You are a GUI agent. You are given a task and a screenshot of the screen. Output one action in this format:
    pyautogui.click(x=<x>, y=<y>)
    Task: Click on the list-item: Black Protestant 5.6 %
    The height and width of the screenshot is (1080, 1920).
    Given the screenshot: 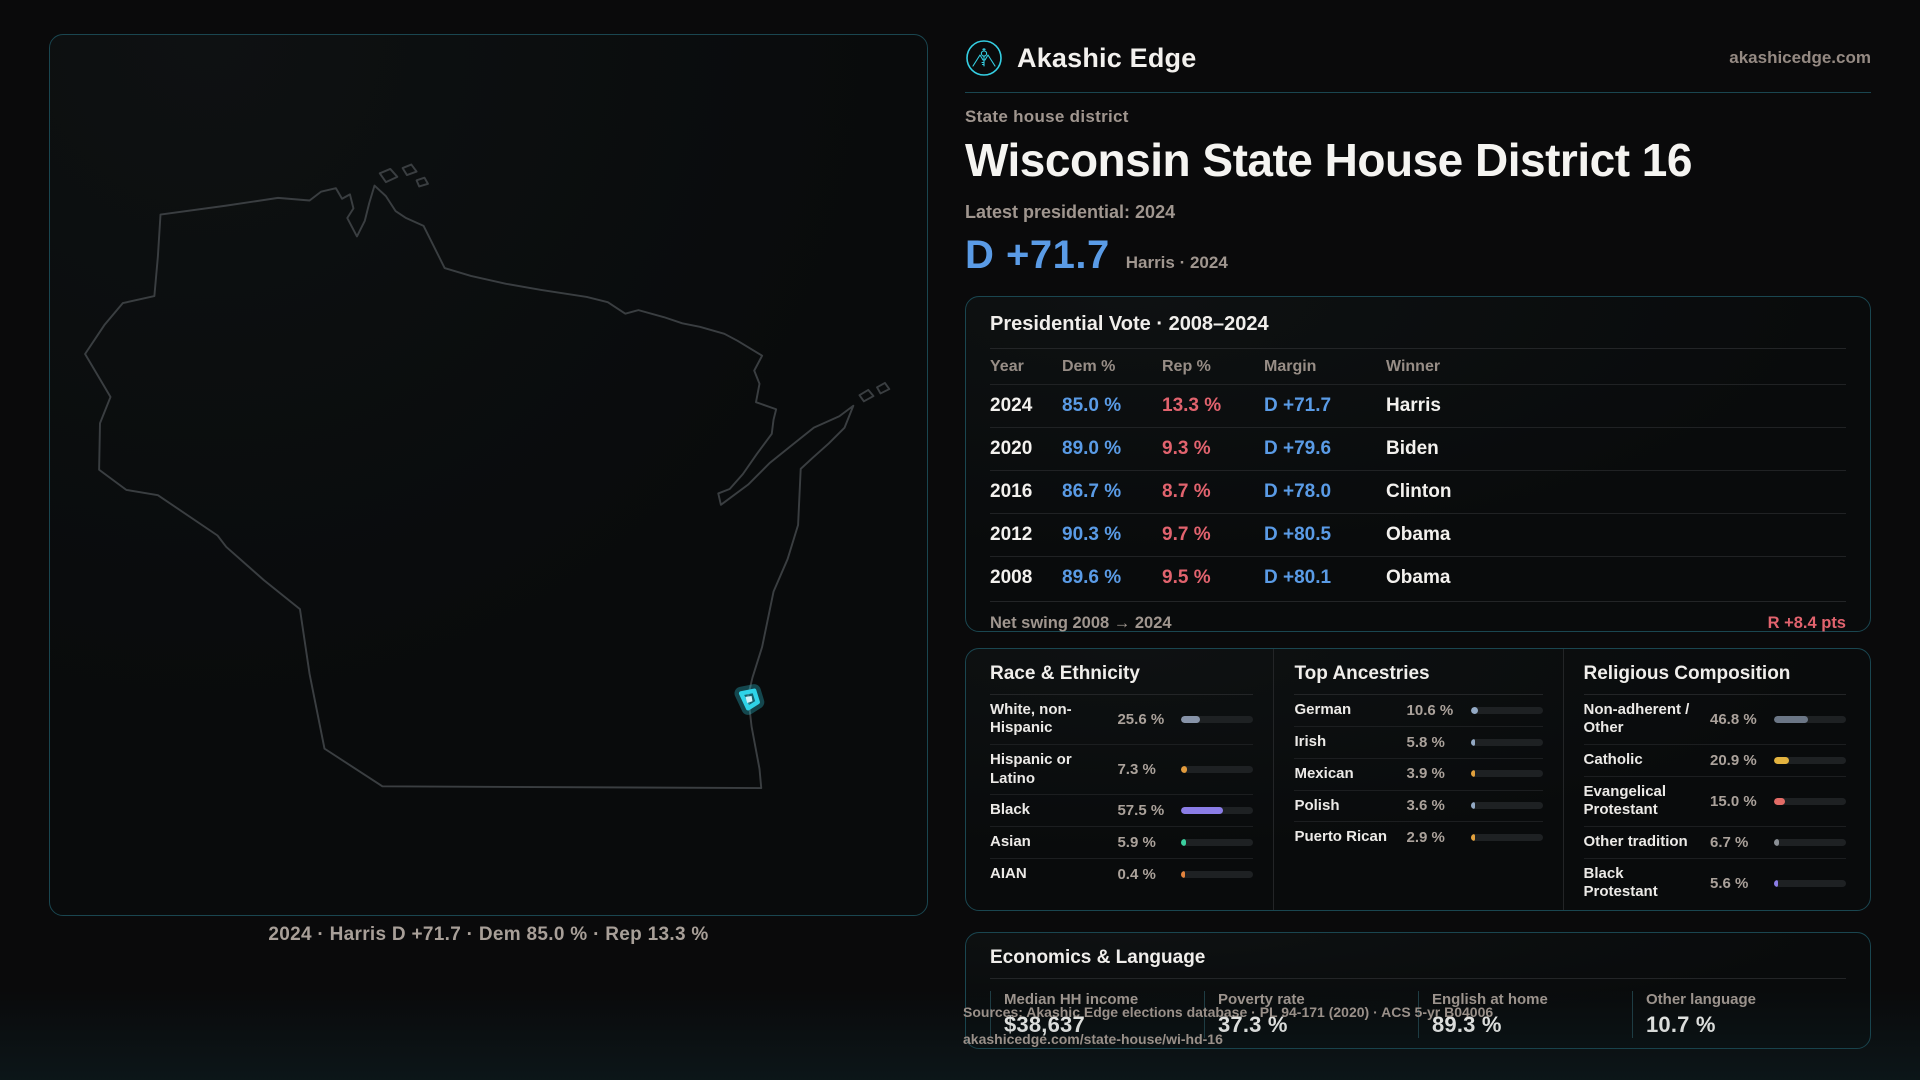 What is the action you would take?
    pyautogui.click(x=1715, y=883)
    